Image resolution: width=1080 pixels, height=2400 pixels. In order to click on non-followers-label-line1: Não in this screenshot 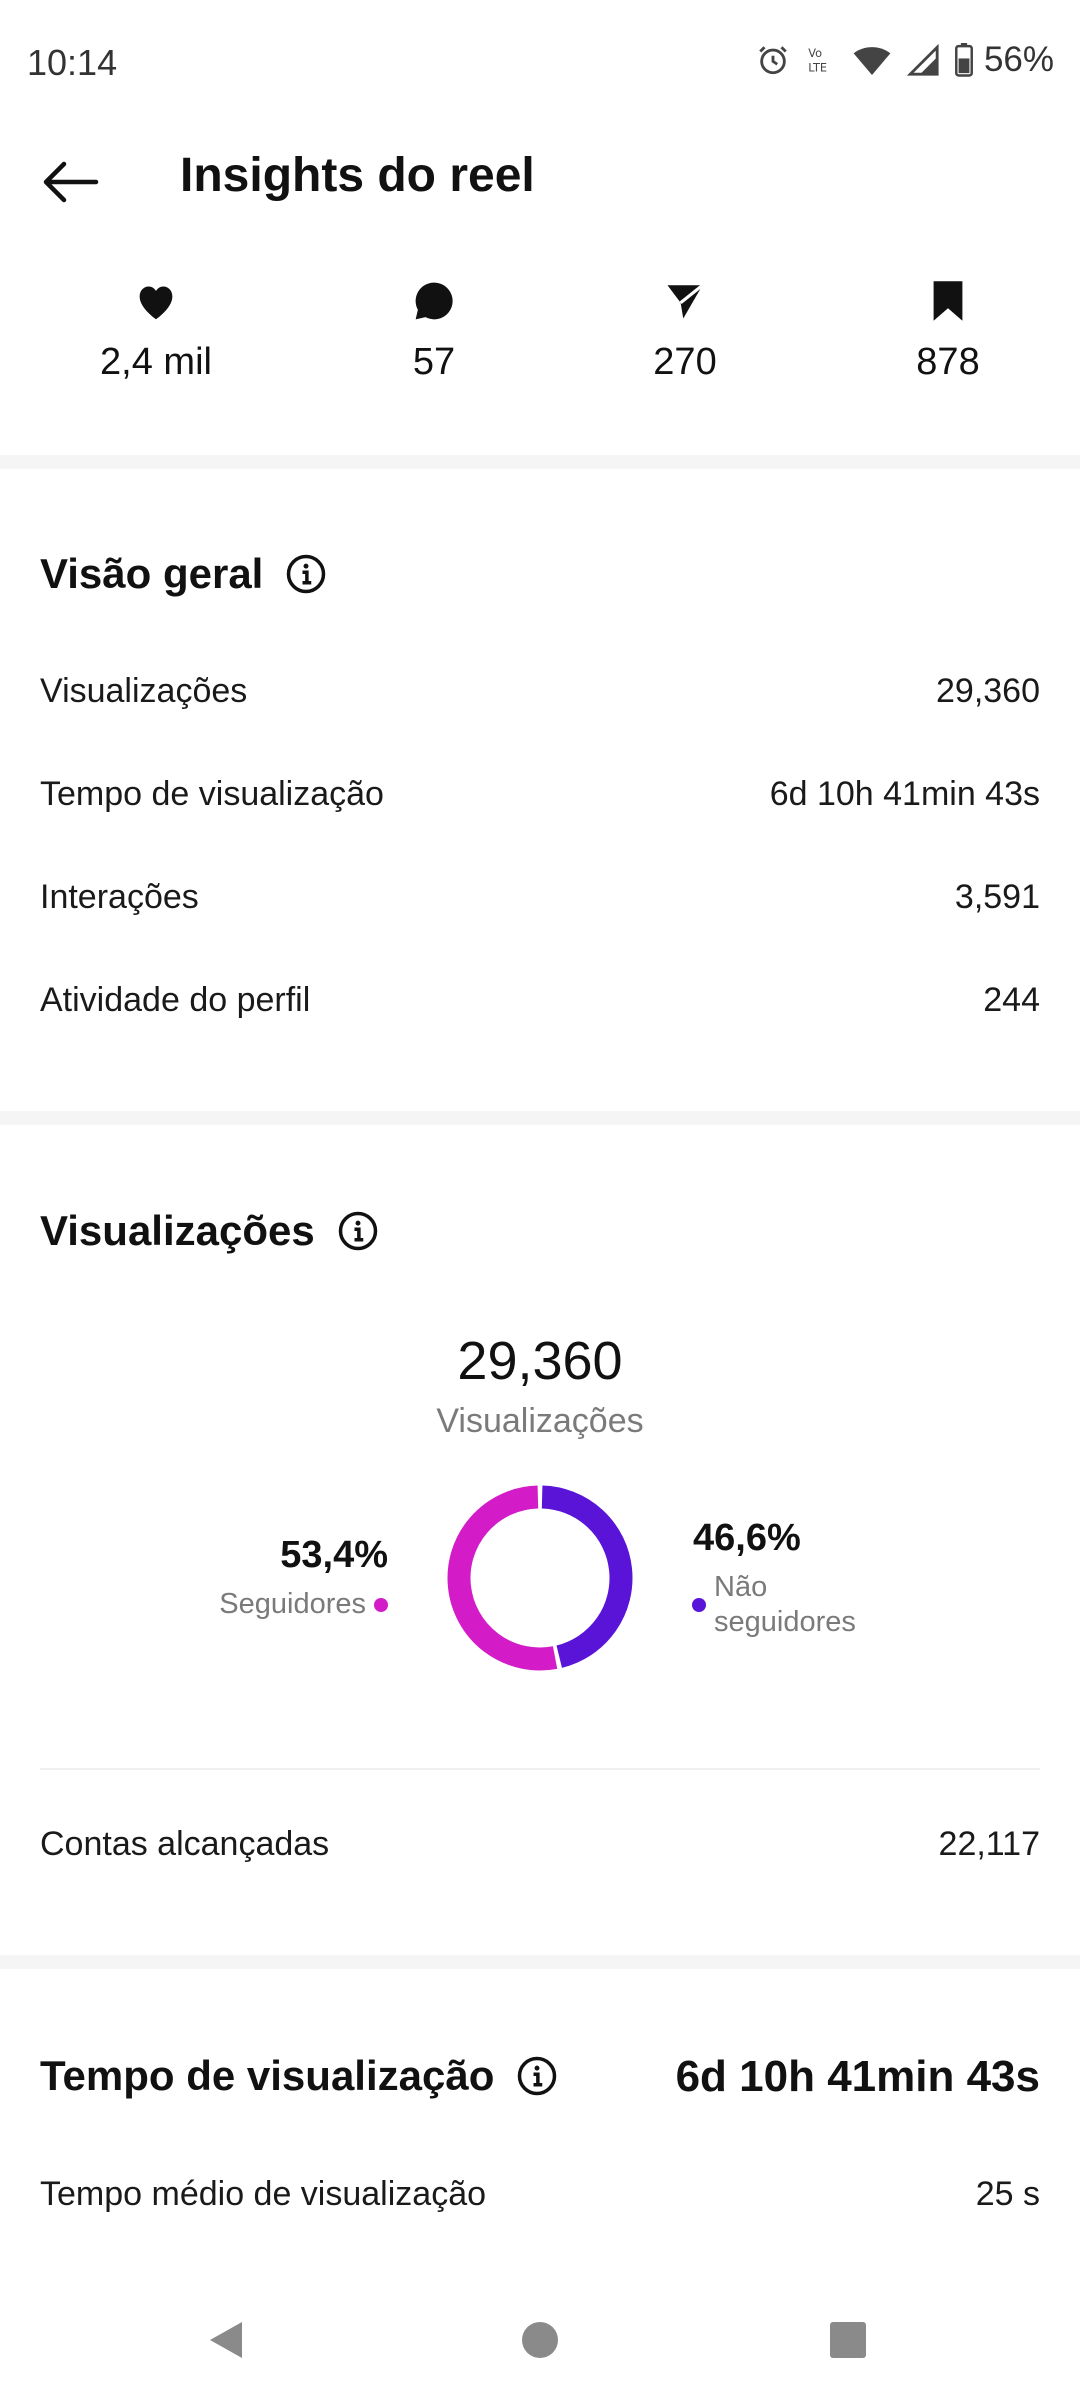, I will do `click(741, 1587)`.